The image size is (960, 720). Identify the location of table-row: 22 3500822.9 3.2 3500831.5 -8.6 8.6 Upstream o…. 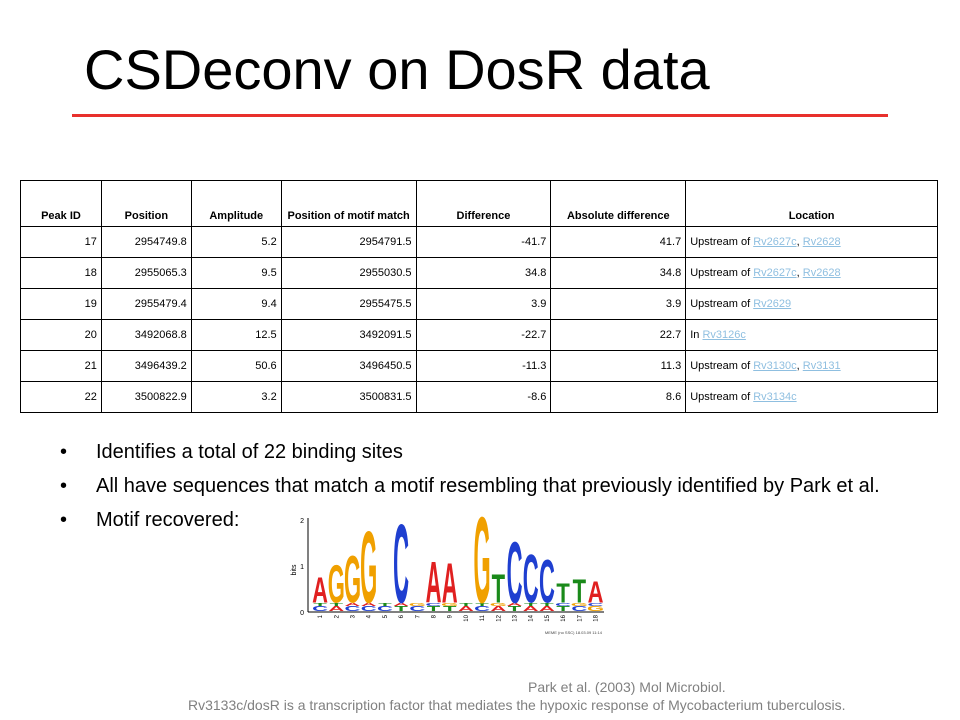
(479, 397).